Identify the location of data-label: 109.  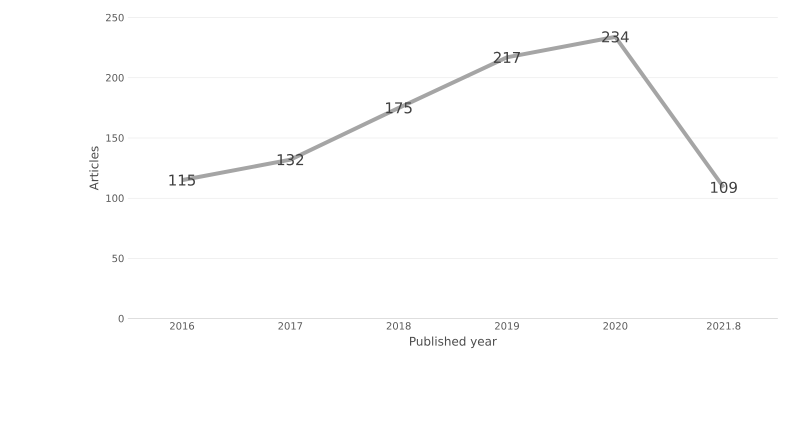
(724, 188).